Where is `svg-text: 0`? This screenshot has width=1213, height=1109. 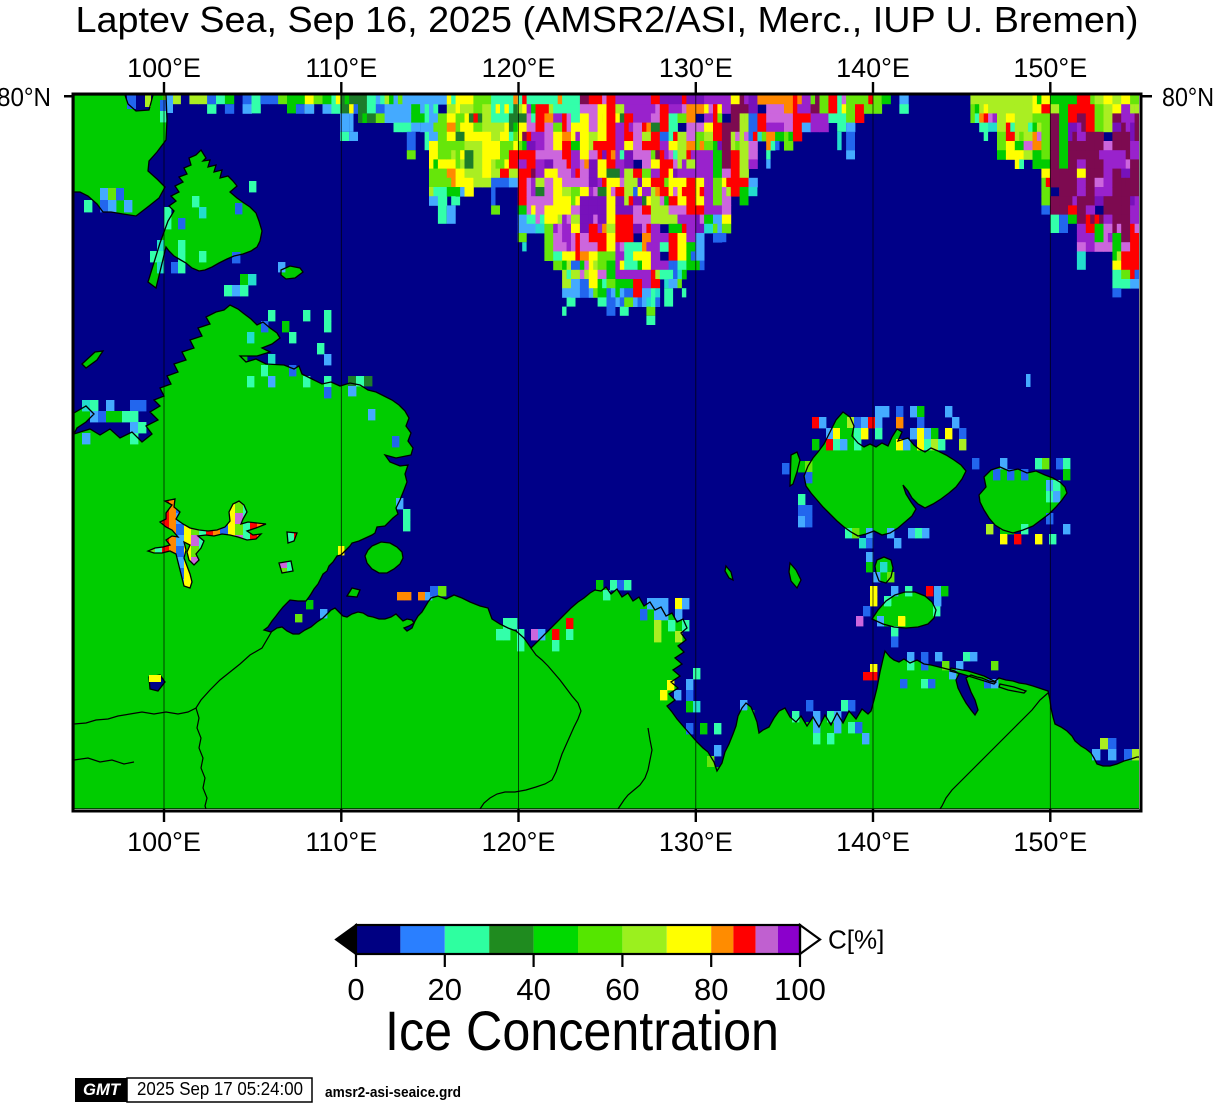 svg-text: 0 is located at coordinates (355, 989).